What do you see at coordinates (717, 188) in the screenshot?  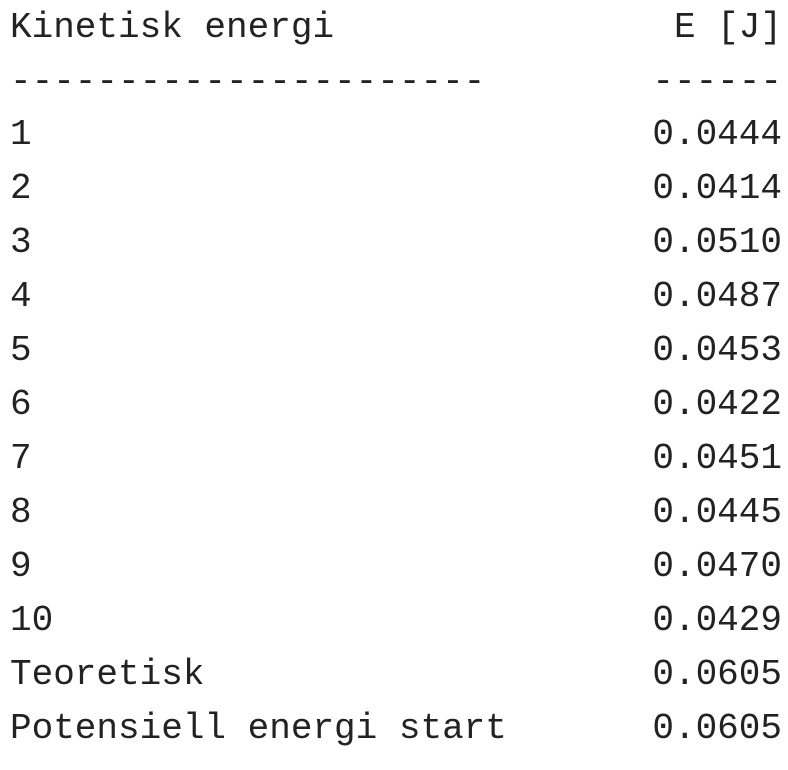 I see `row-value: 0.0414` at bounding box center [717, 188].